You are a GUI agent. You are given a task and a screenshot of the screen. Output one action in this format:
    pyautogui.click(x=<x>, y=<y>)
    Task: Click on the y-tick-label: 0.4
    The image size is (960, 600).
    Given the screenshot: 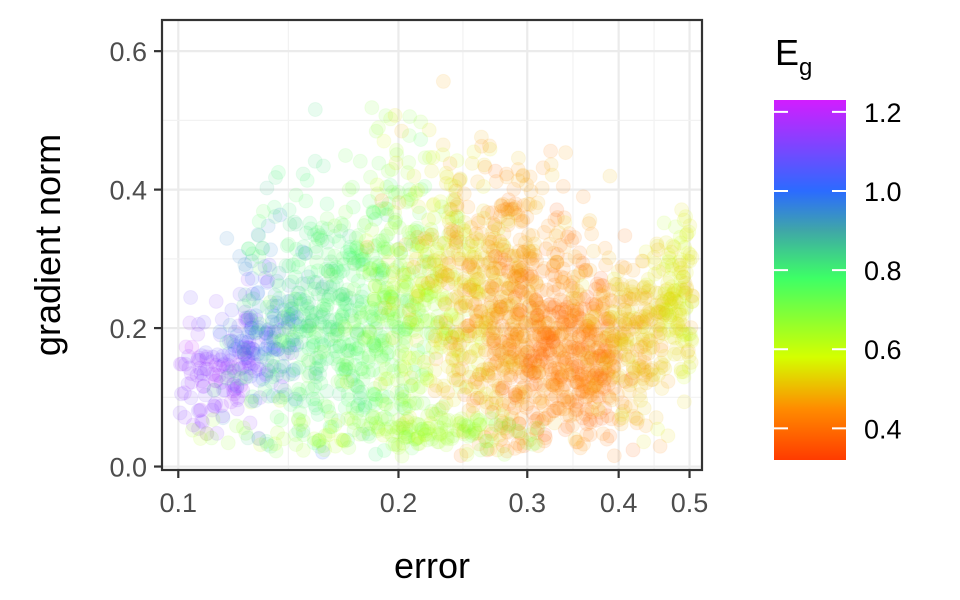 What is the action you would take?
    pyautogui.click(x=128, y=191)
    